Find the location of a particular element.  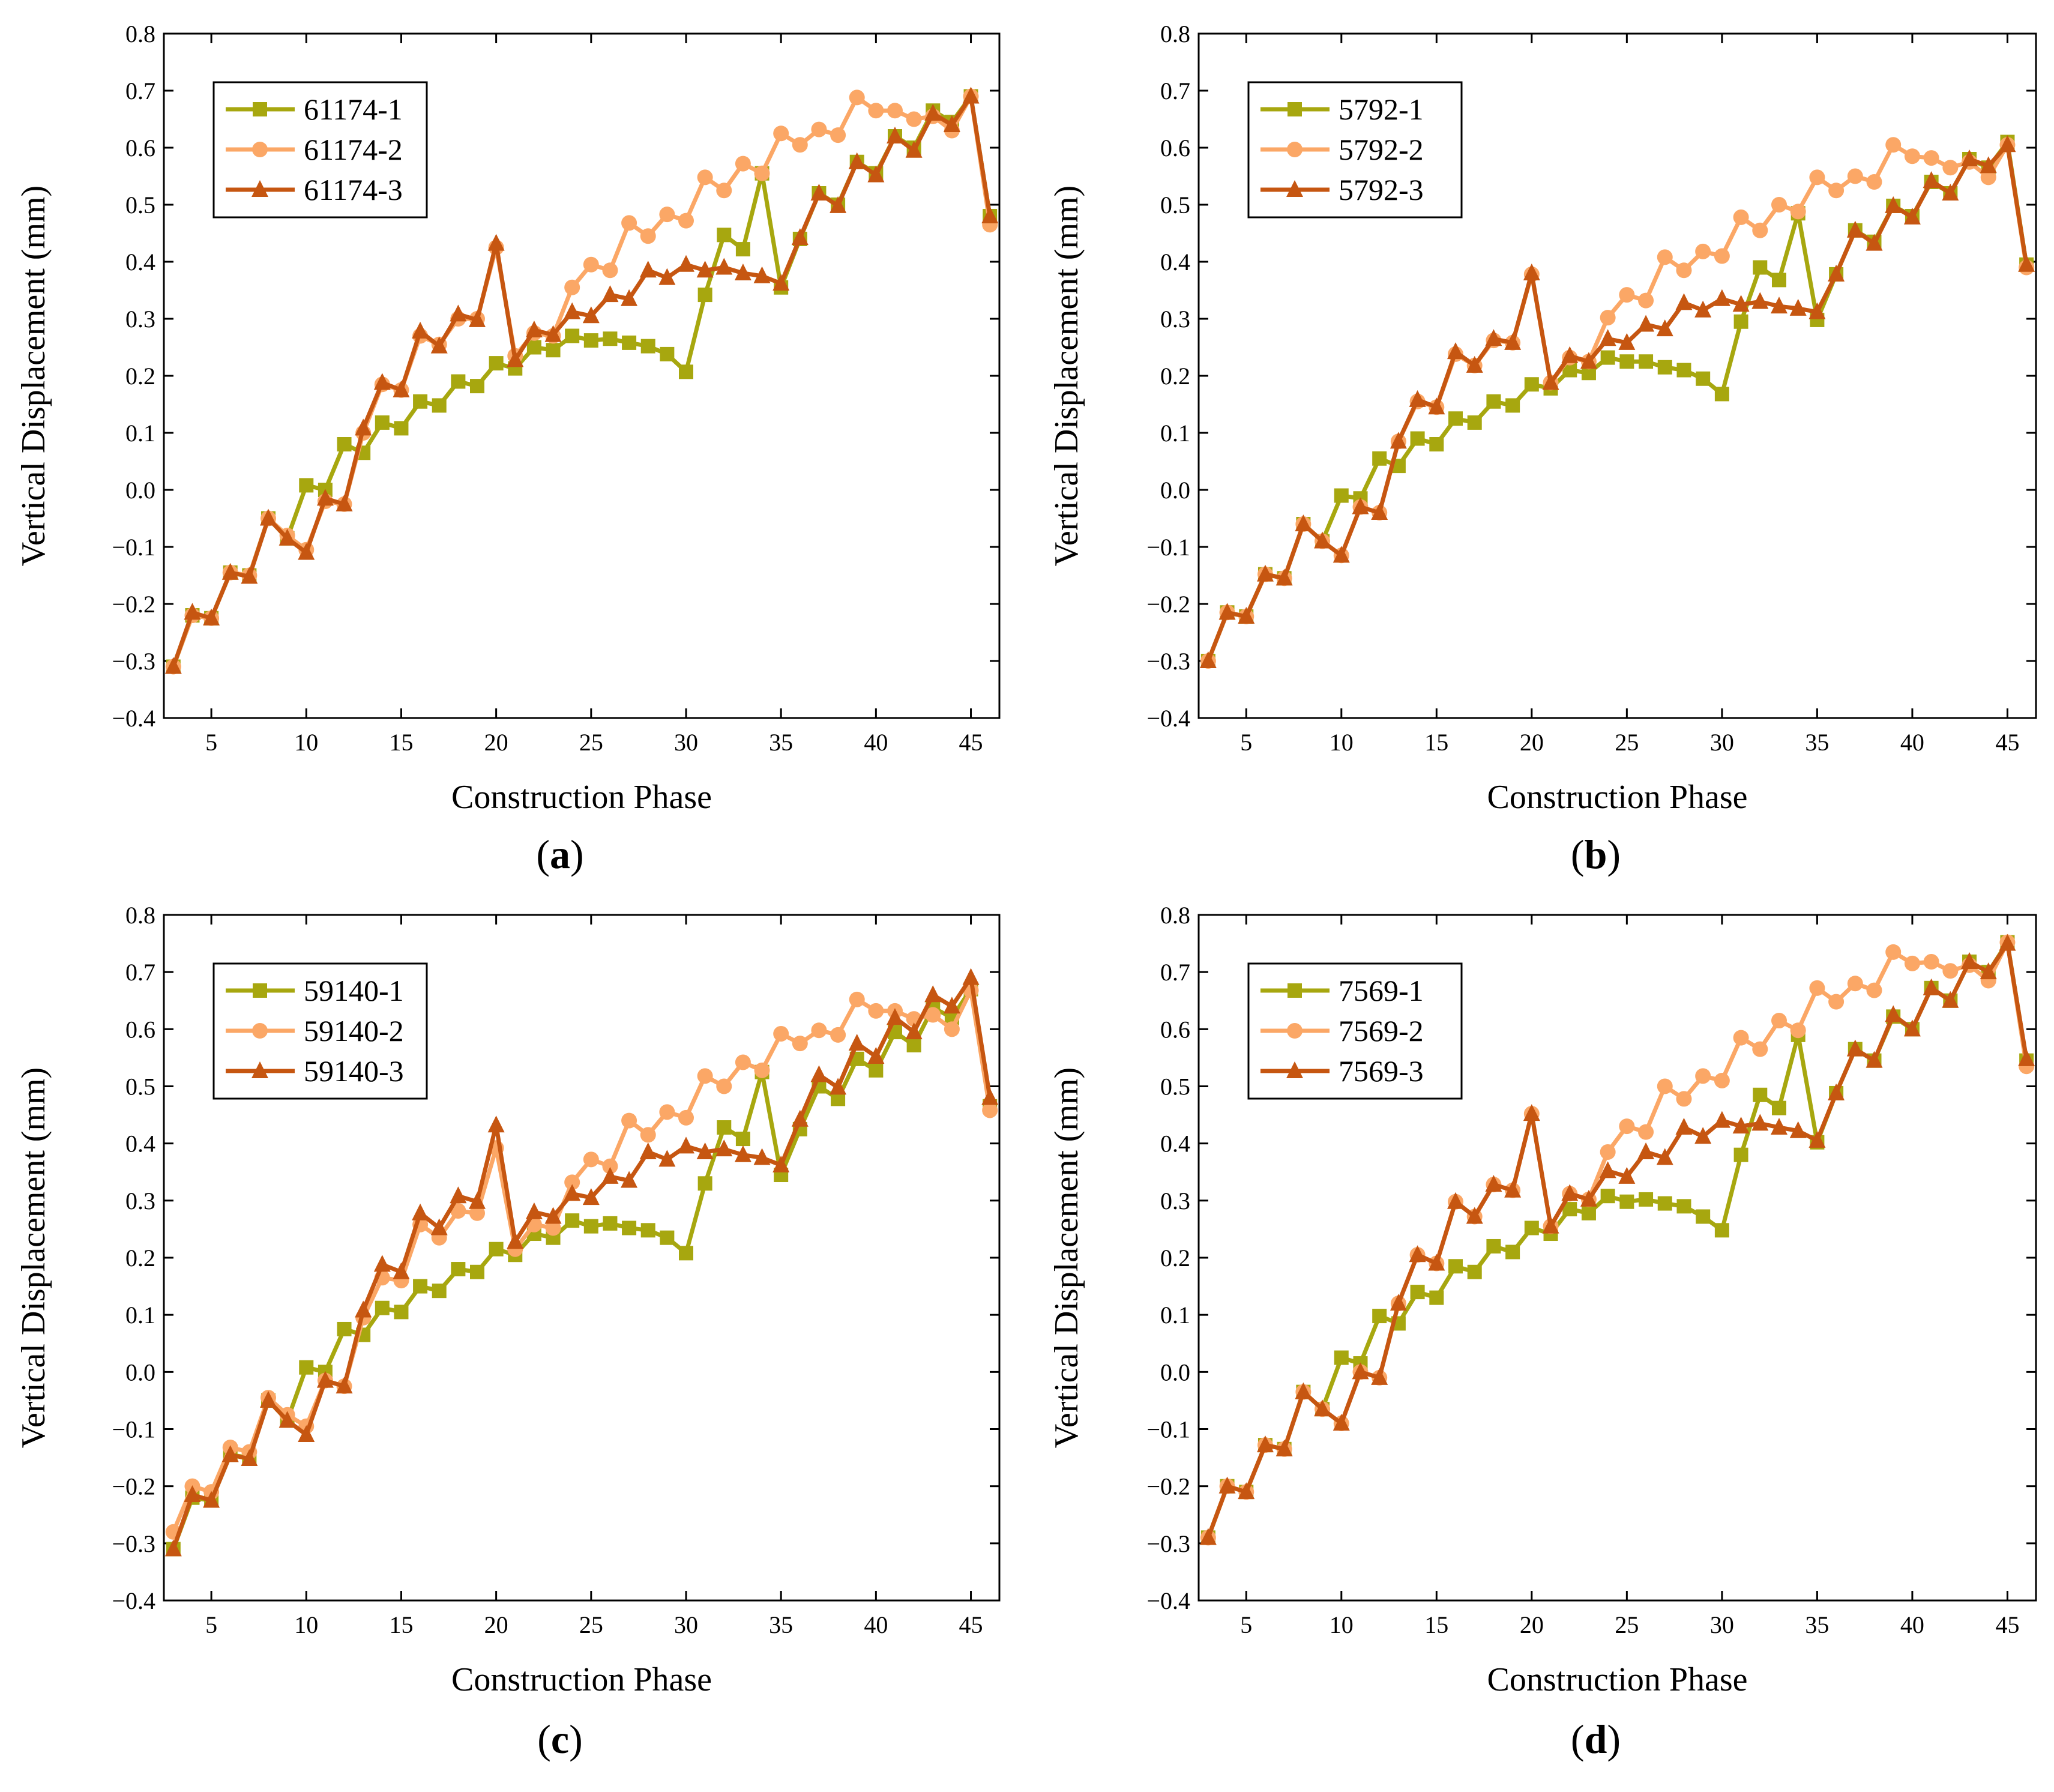

legend-label: 5792-2 is located at coordinates (1381, 149).